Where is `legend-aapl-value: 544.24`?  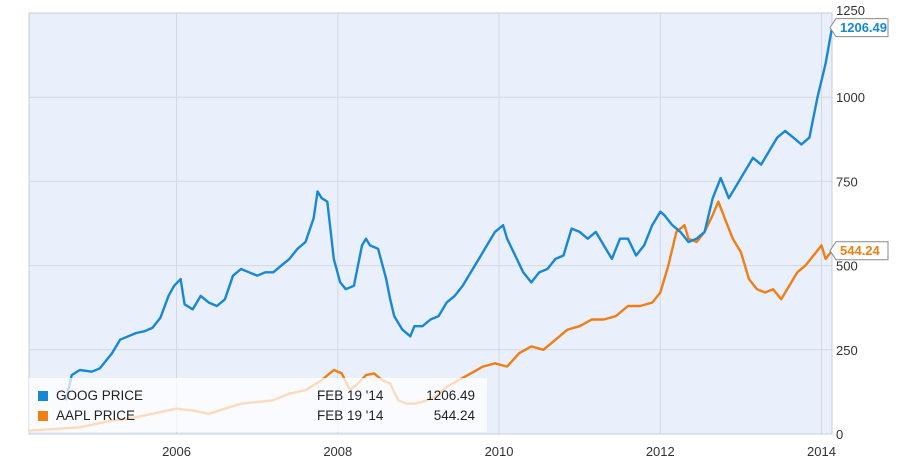
legend-aapl-value: 544.24 is located at coordinates (454, 415).